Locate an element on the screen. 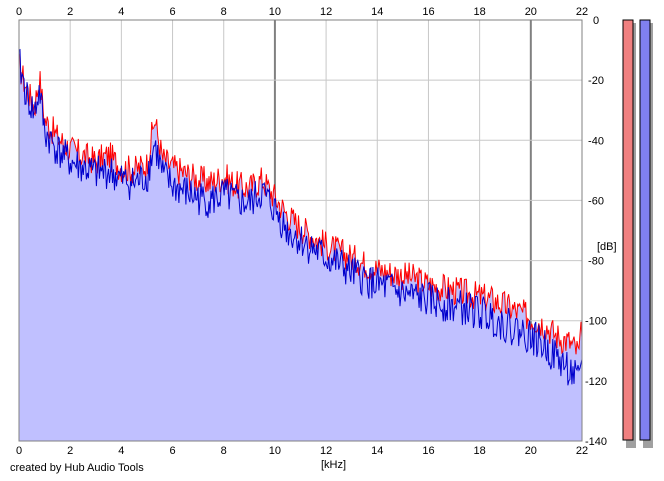 This screenshot has height=481, width=664. level-meters is located at coordinates (637, 233).